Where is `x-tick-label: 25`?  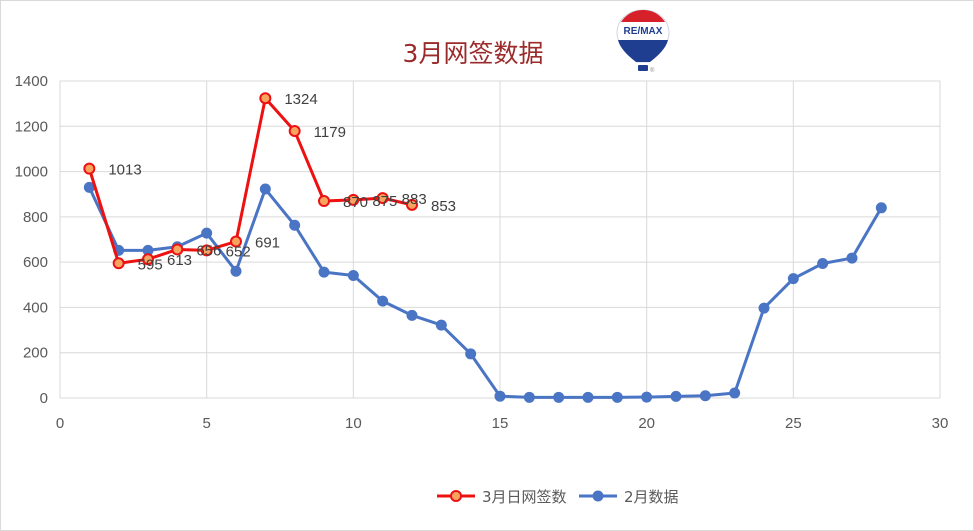 x-tick-label: 25 is located at coordinates (793, 423).